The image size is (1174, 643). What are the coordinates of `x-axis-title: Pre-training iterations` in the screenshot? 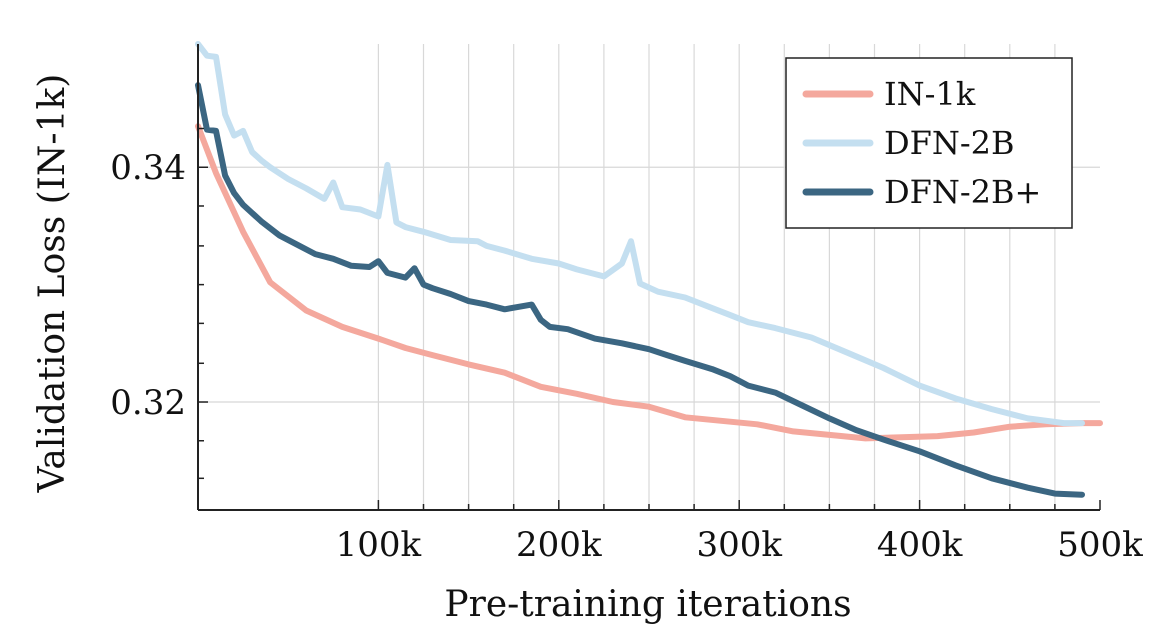 It's located at (647, 604).